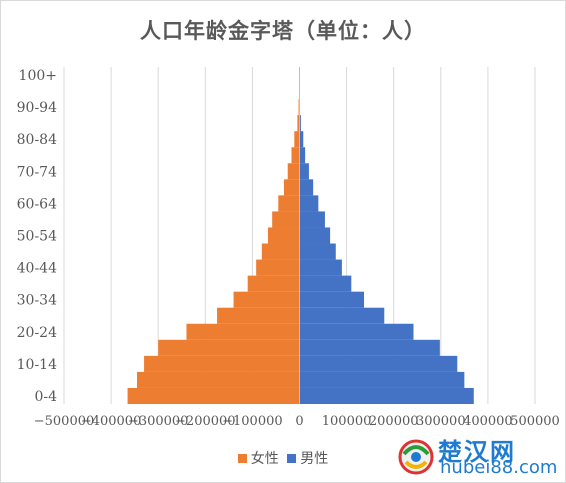 The image size is (566, 483). I want to click on y-tick-label: 80-84, so click(37, 140).